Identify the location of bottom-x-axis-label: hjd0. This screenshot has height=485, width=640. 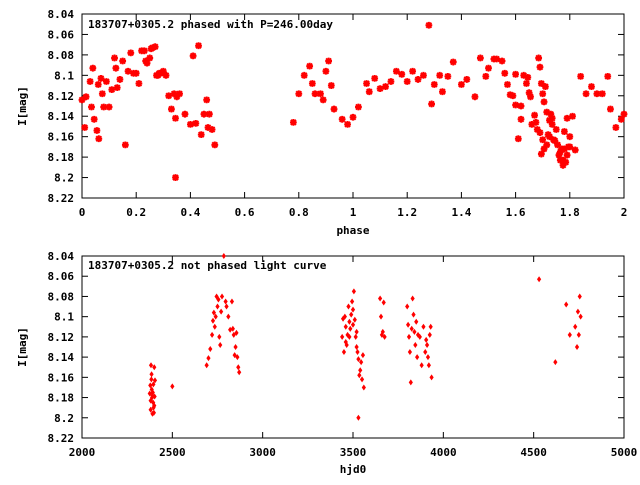
(353, 469).